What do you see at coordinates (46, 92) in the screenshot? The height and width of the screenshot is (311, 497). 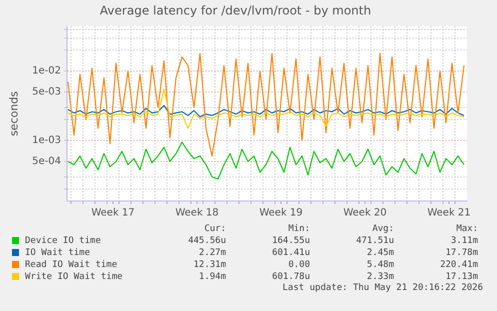 I see `y-tick-label: 5e-03` at bounding box center [46, 92].